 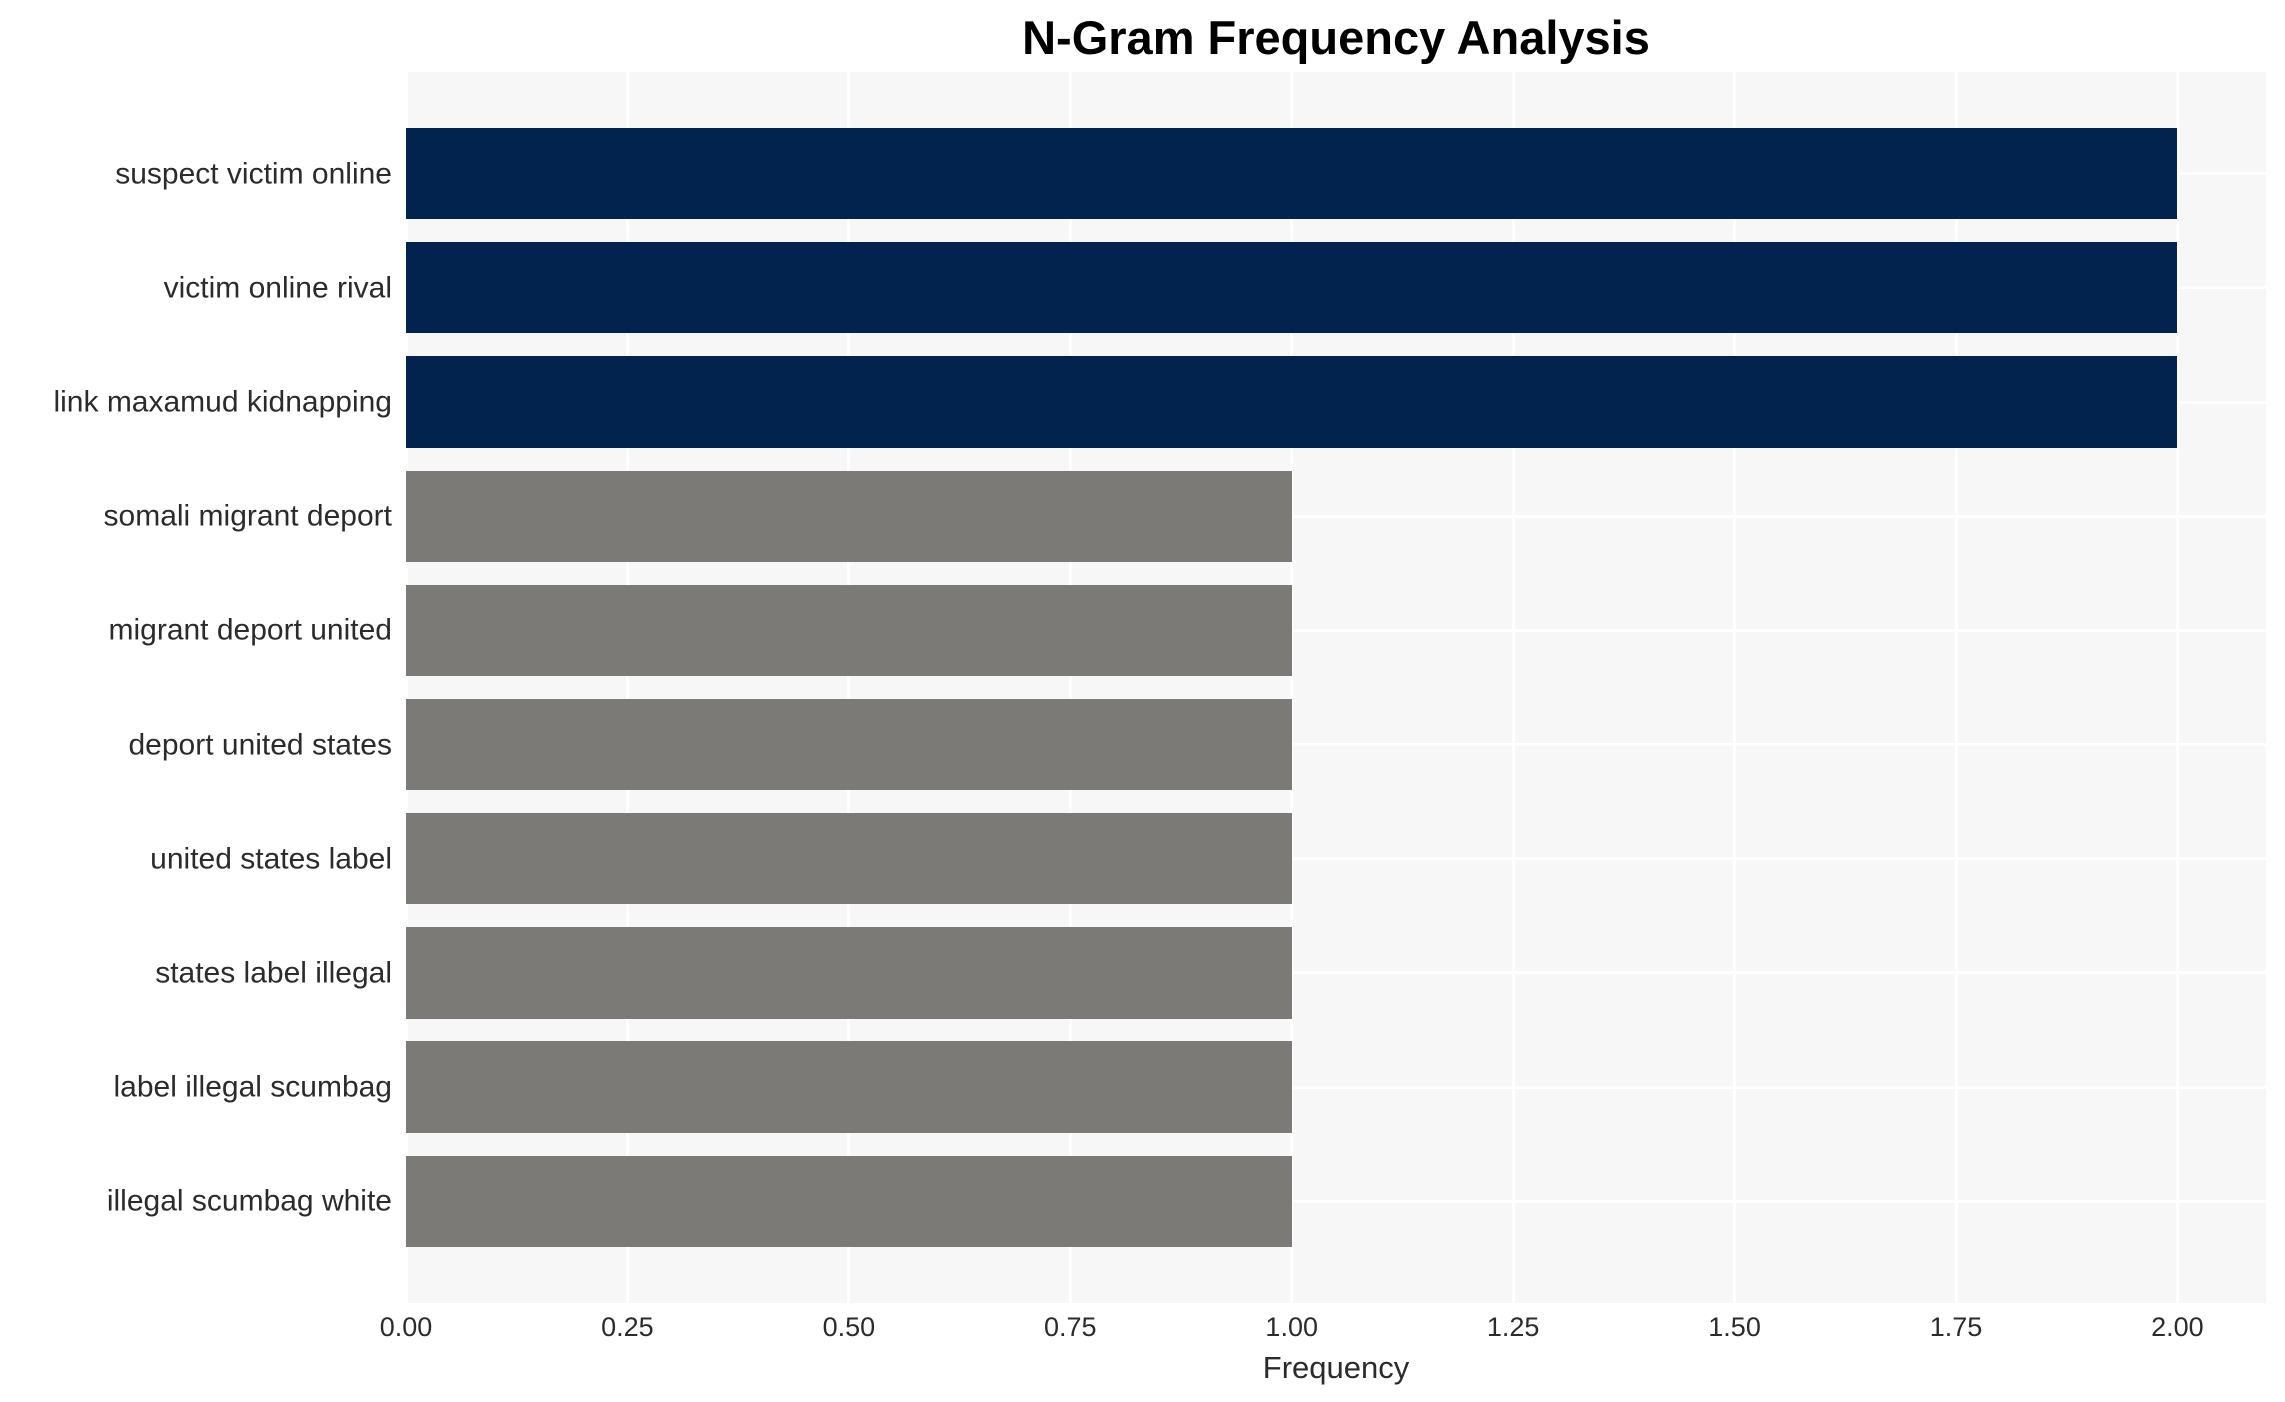 I want to click on bar-suspect-victim-online, so click(x=1292, y=173).